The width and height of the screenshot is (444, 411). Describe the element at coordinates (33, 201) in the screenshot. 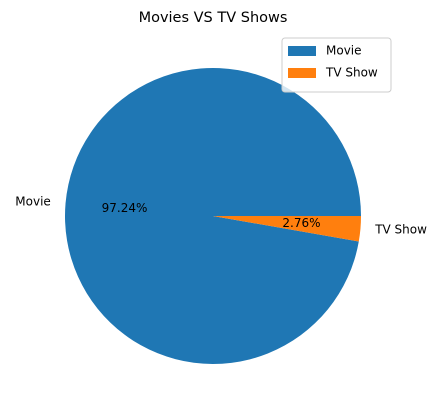

I see `slice-label: Movie` at that location.